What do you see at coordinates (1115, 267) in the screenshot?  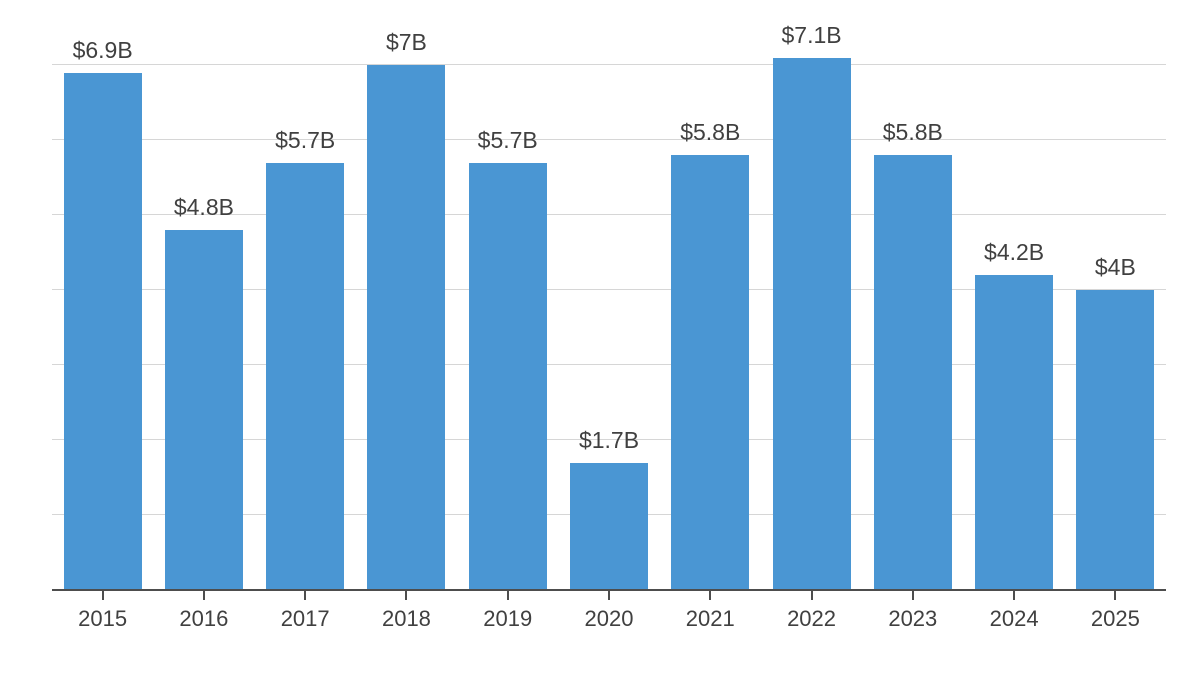 I see `bar-value-label: $4B` at bounding box center [1115, 267].